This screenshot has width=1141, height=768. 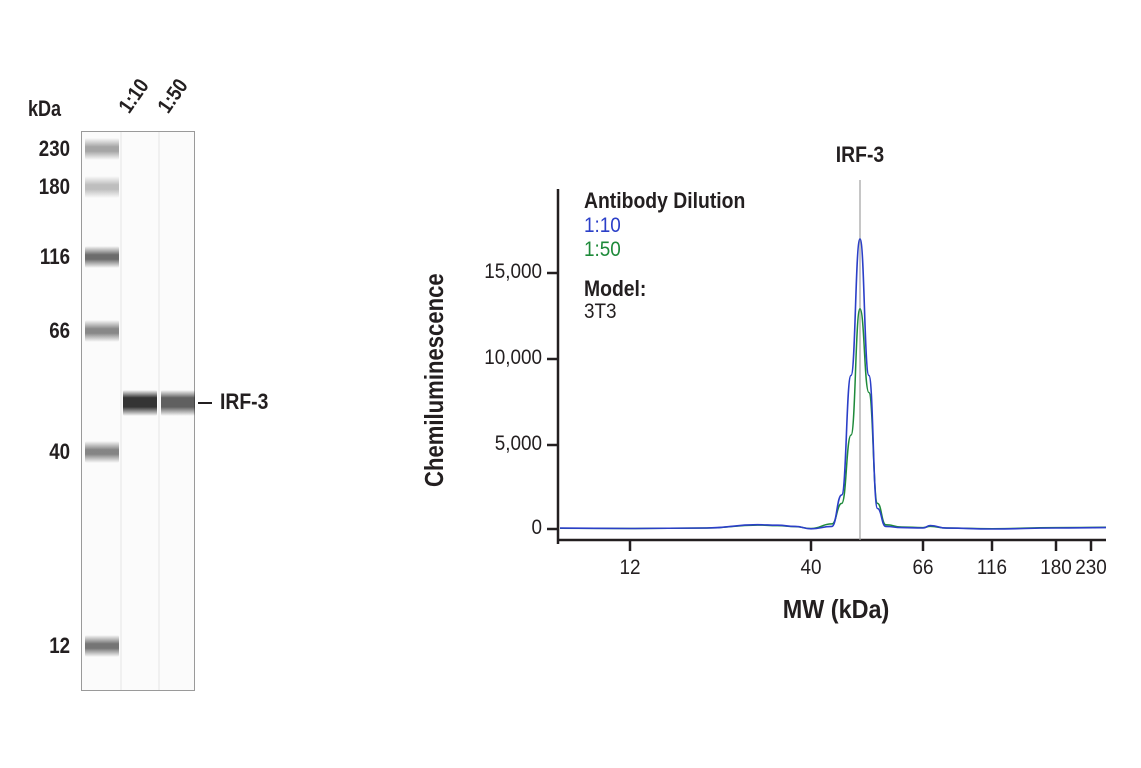 I want to click on band-label: IRF-3, so click(x=244, y=401).